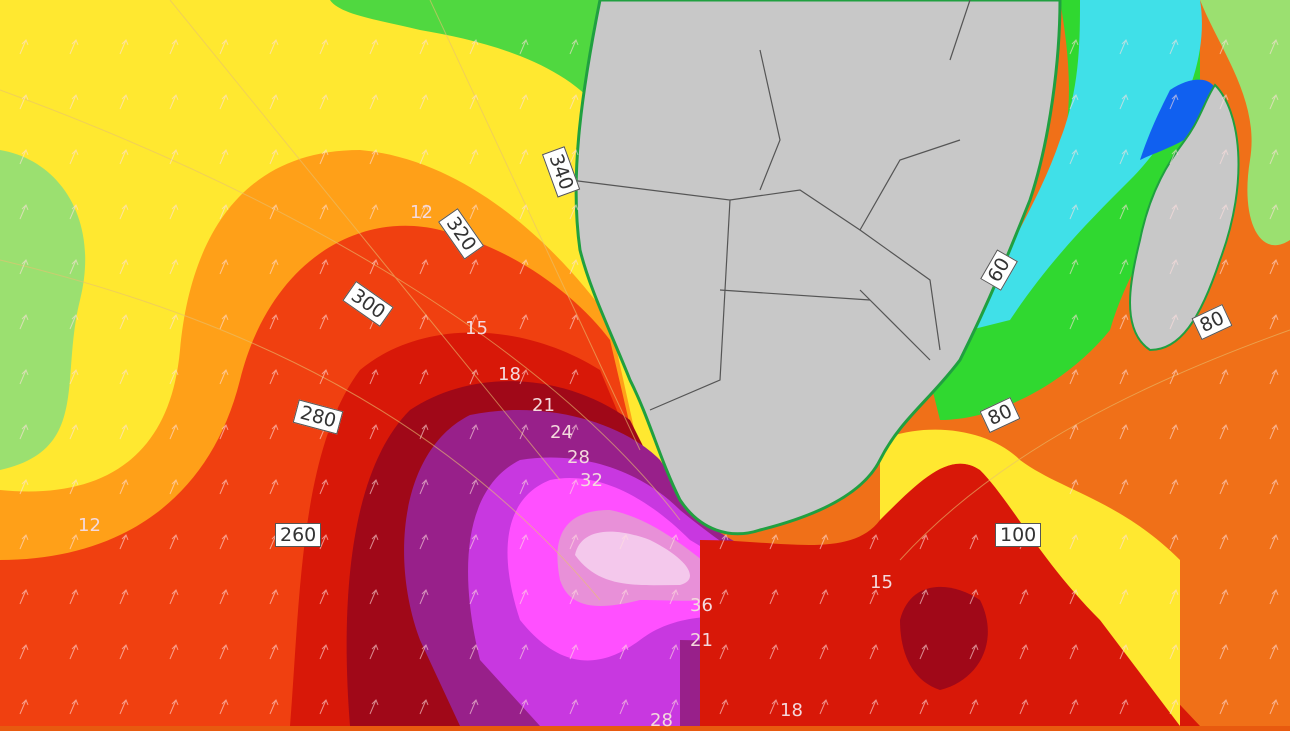 The image size is (1290, 731). What do you see at coordinates (591, 480) in the screenshot?
I see `contour-label: 32` at bounding box center [591, 480].